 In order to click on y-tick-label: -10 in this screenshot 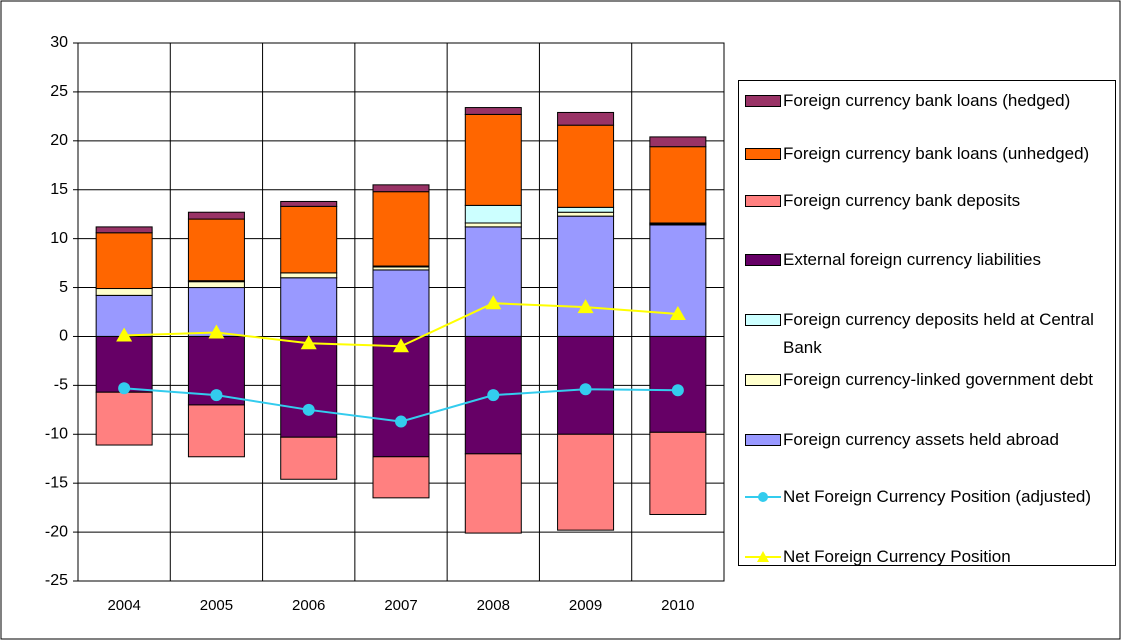, I will do `click(56, 433)`.